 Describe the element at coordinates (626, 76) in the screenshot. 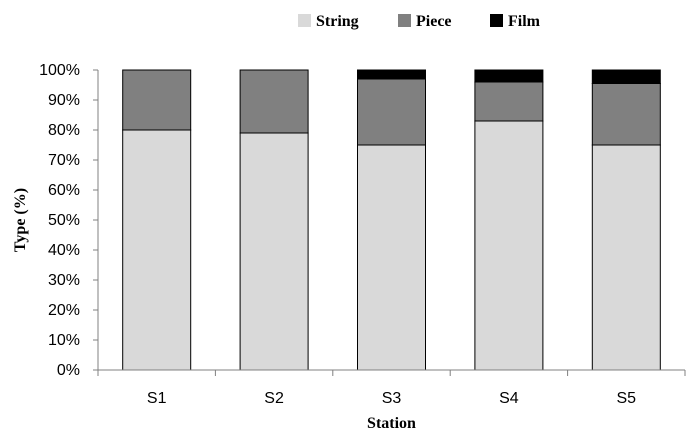

I see `bar-segment-film-s5` at that location.